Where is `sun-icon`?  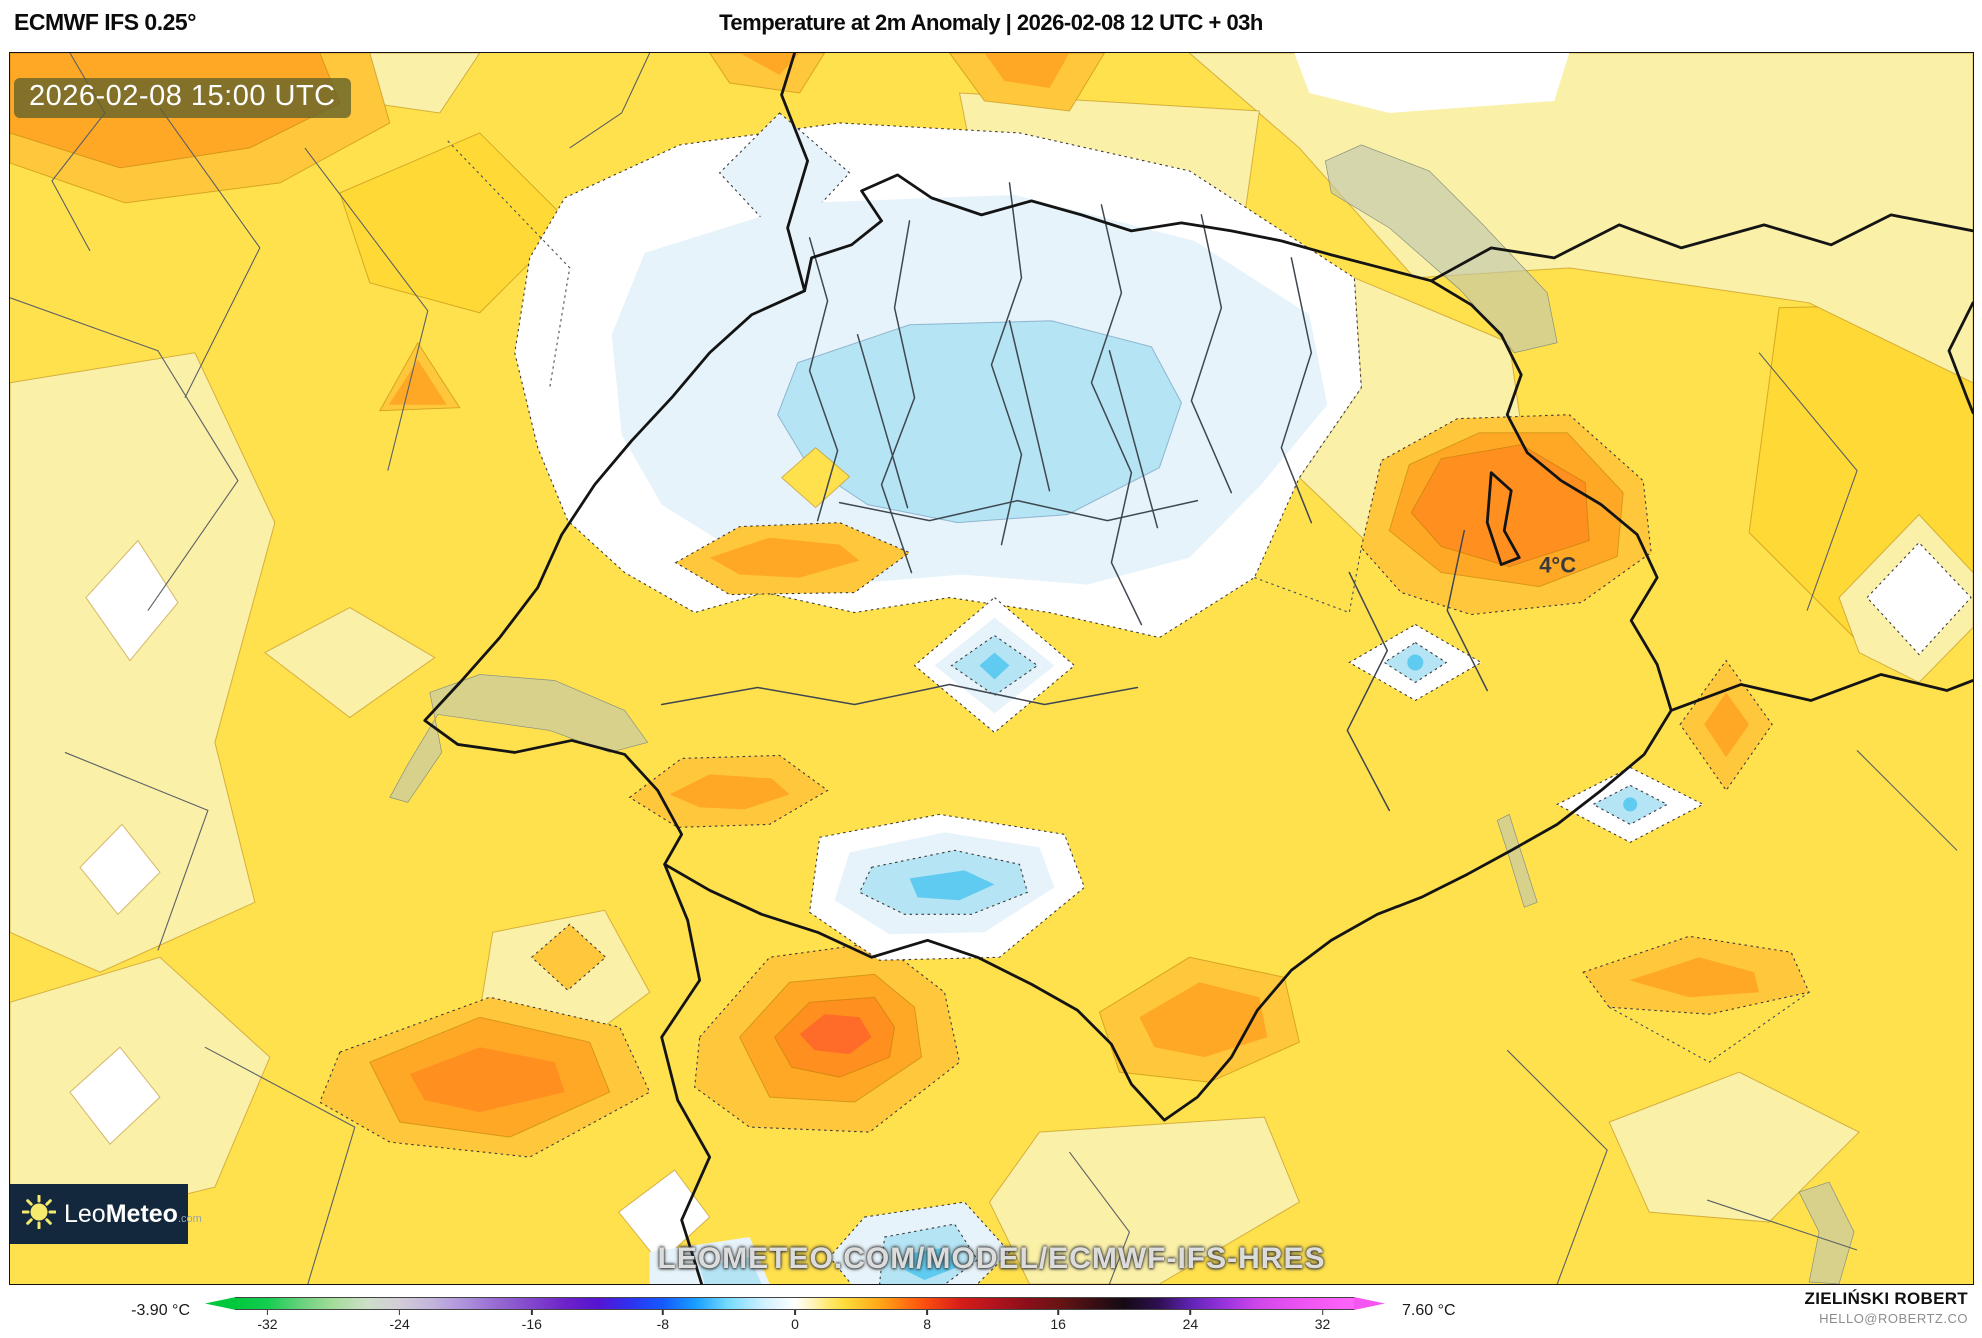
sun-icon is located at coordinates (39, 1214).